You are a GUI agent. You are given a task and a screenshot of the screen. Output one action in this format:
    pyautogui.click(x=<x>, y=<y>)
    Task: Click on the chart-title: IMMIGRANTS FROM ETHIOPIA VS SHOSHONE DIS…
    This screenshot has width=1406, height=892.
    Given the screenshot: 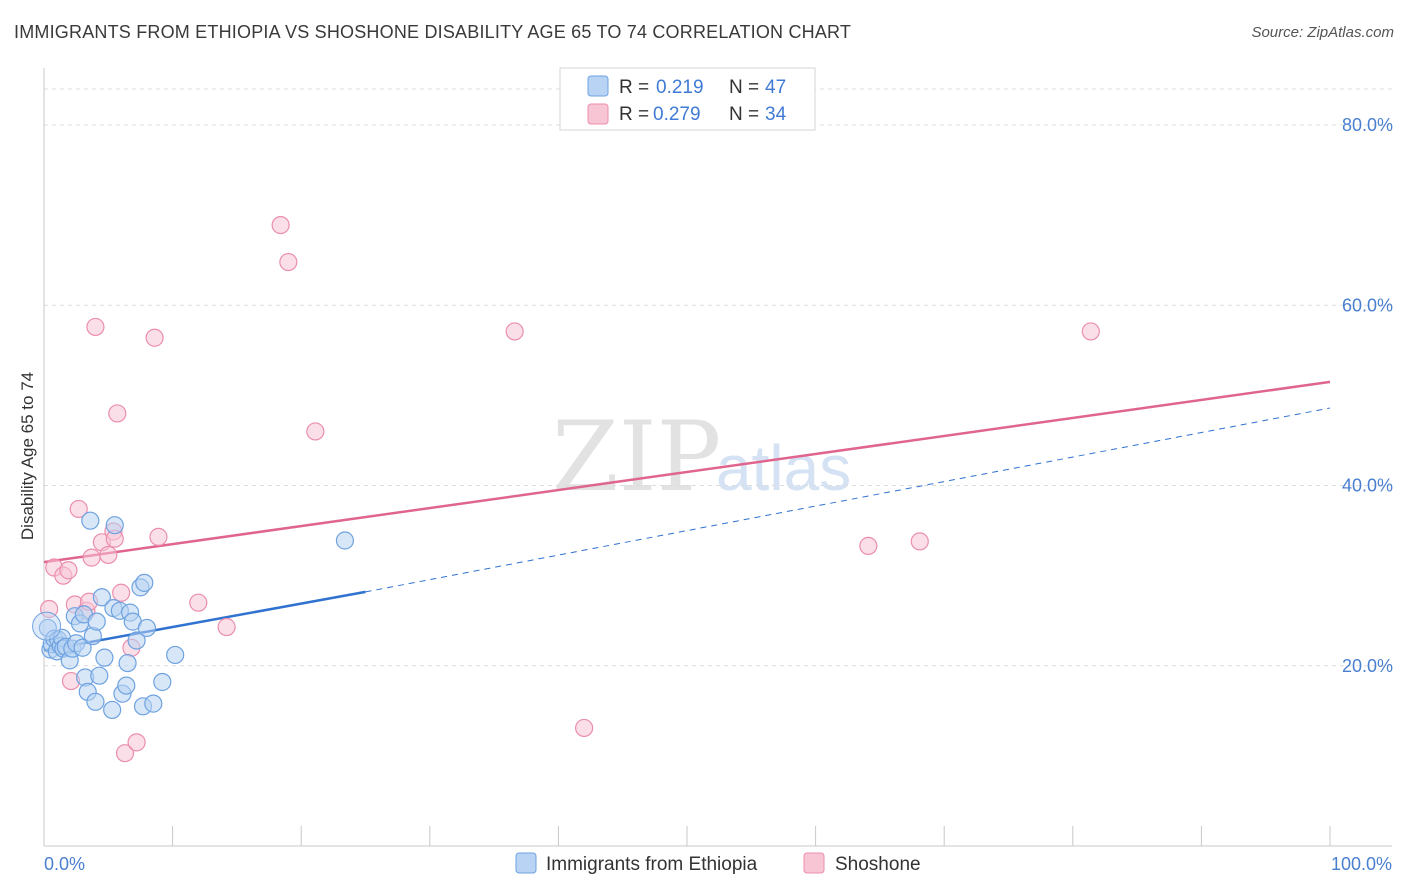 What is the action you would take?
    pyautogui.click(x=433, y=32)
    